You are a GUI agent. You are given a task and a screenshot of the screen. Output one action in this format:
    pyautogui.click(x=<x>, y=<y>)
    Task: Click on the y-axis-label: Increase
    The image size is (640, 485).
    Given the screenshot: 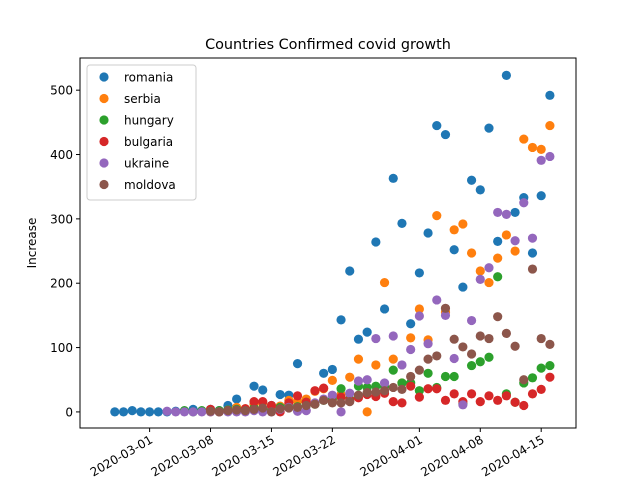 What is the action you would take?
    pyautogui.click(x=32, y=243)
    